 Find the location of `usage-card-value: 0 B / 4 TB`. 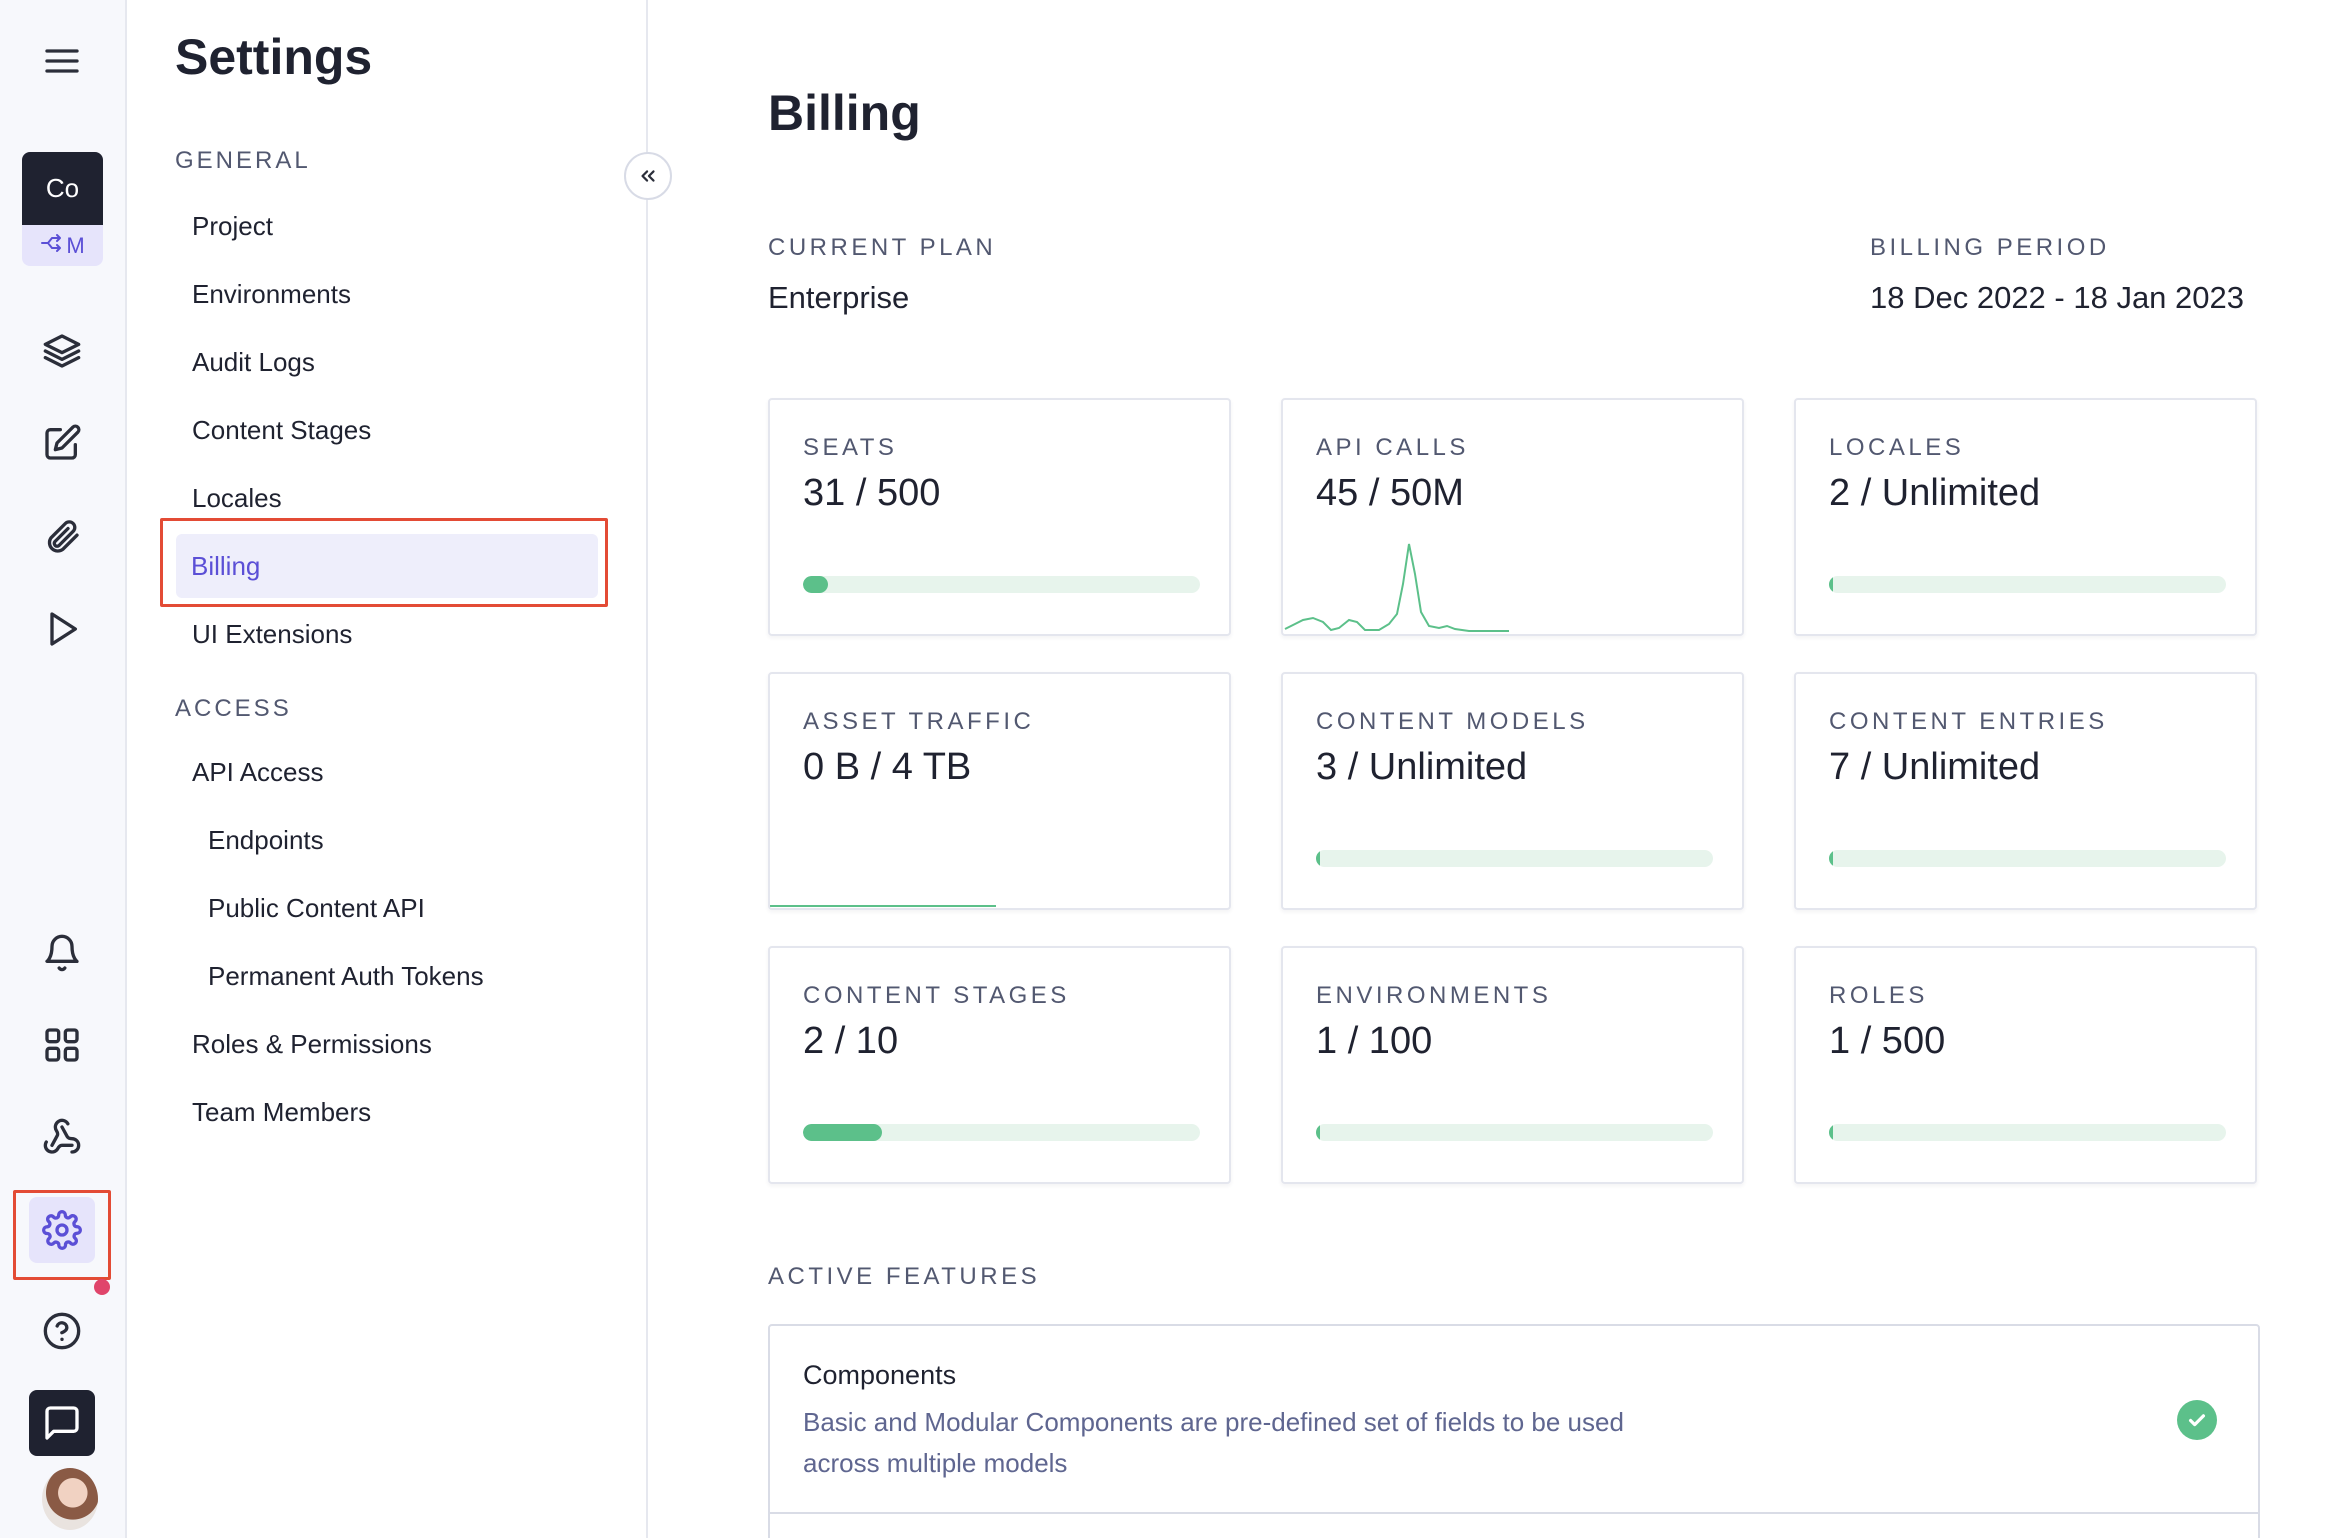

usage-card-value: 0 B / 4 TB is located at coordinates (887, 767).